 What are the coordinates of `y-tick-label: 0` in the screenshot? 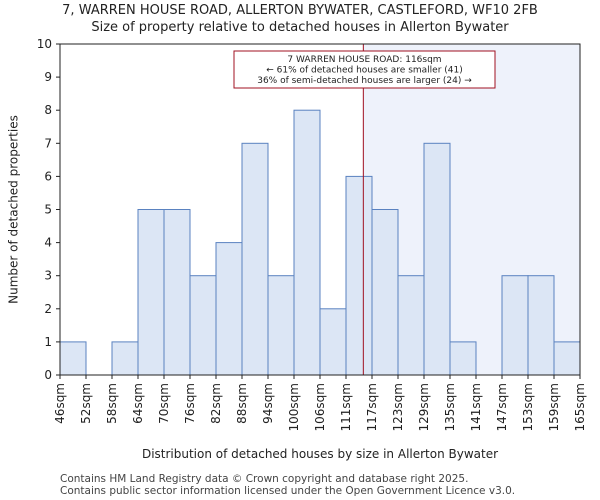 It's located at (48, 375).